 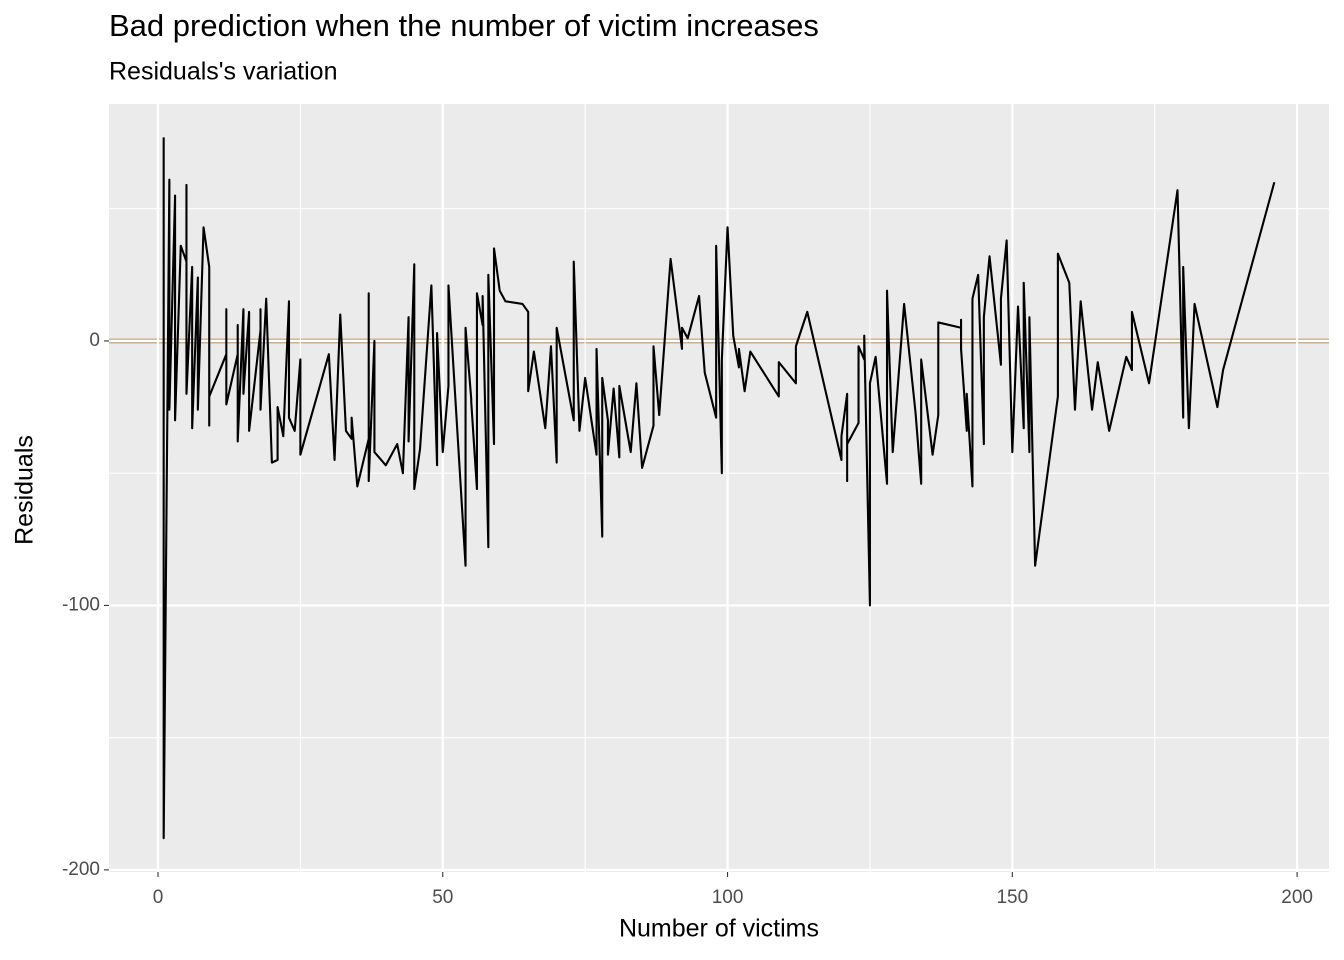 What do you see at coordinates (719, 929) in the screenshot?
I see `x-axis-title: Number of victims` at bounding box center [719, 929].